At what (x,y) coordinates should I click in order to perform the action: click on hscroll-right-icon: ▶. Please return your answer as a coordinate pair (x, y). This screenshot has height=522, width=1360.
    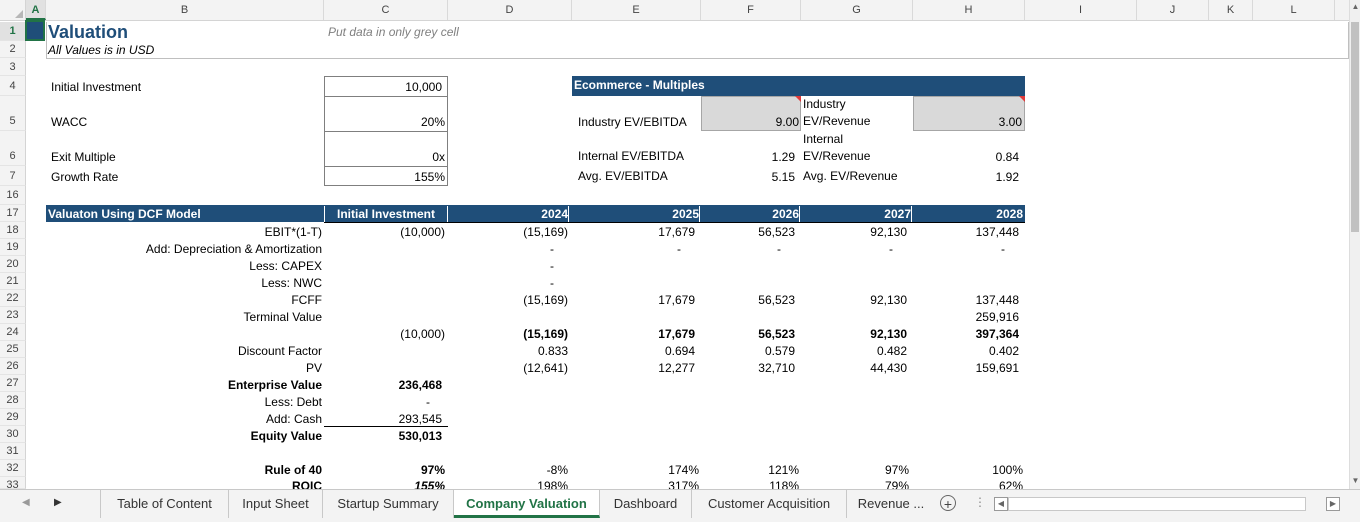
    Looking at the image, I should click on (1333, 504).